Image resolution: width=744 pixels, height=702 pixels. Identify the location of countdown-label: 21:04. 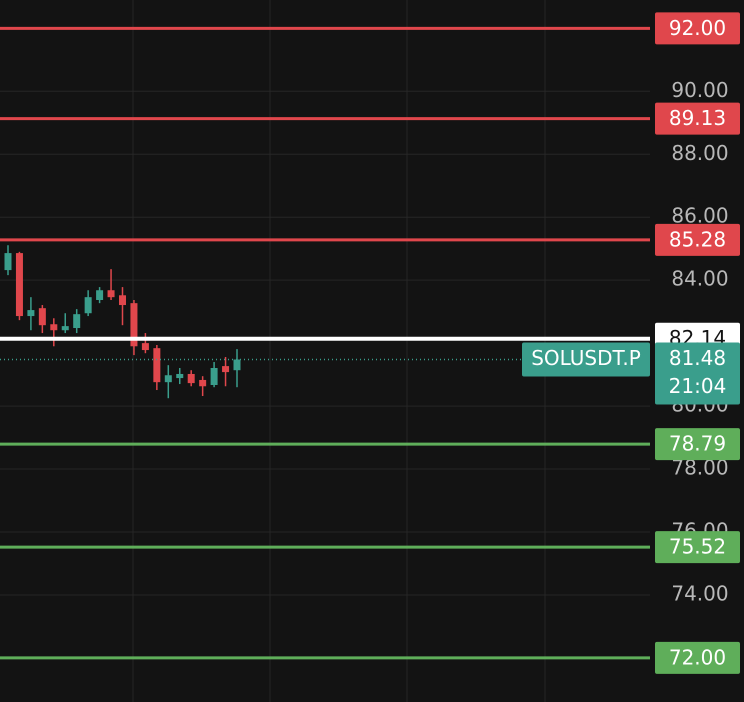
(698, 386).